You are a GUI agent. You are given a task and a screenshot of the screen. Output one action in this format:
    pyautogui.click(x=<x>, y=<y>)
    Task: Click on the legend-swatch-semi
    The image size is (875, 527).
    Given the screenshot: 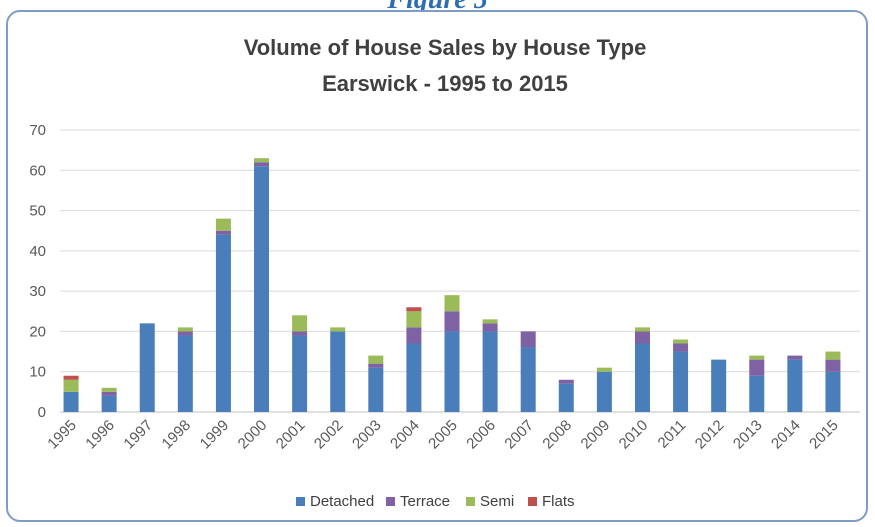 What is the action you would take?
    pyautogui.click(x=470, y=501)
    